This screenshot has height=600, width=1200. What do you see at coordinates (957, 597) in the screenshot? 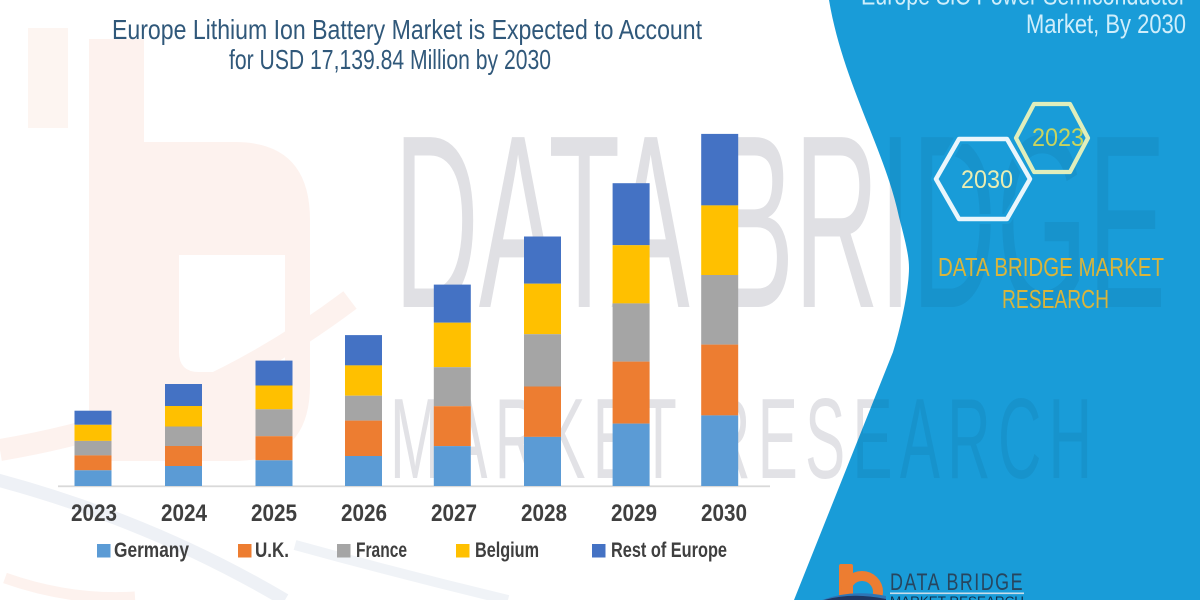
I see `svg-text: MARKET RESEARCH` at bounding box center [957, 597].